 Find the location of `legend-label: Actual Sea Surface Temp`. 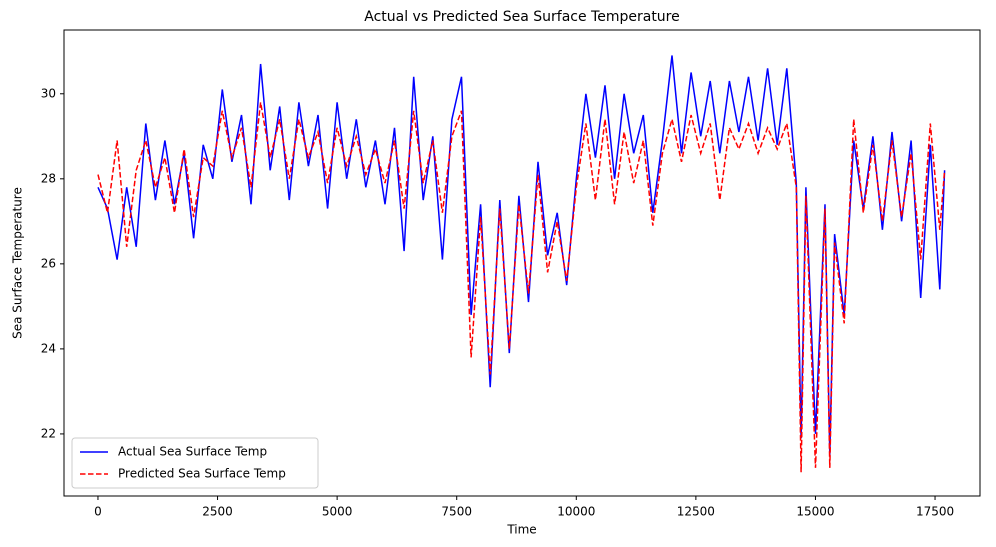

legend-label: Actual Sea Surface Temp is located at coordinates (192, 452).